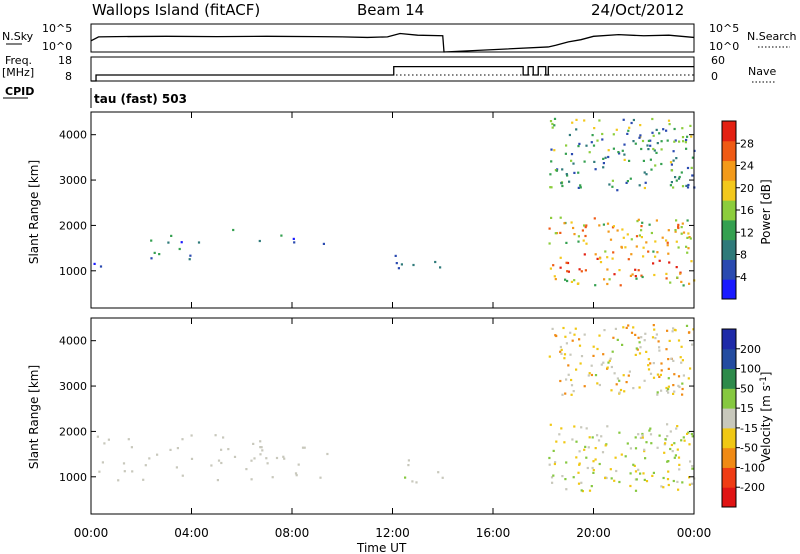 The height and width of the screenshot is (554, 800). Describe the element at coordinates (750, 349) in the screenshot. I see `colorbar-tick-label: 200` at that location.